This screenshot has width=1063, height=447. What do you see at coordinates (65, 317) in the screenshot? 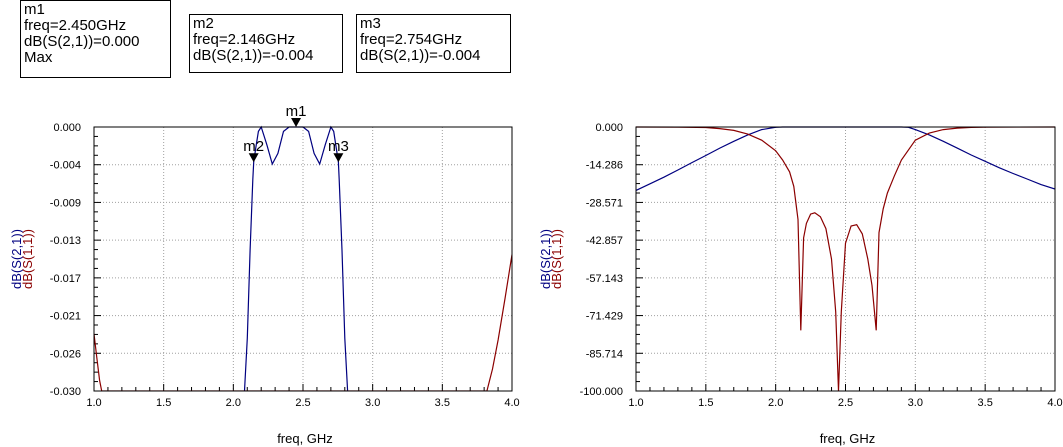
I see `y-tick-label: -0.021` at bounding box center [65, 317].